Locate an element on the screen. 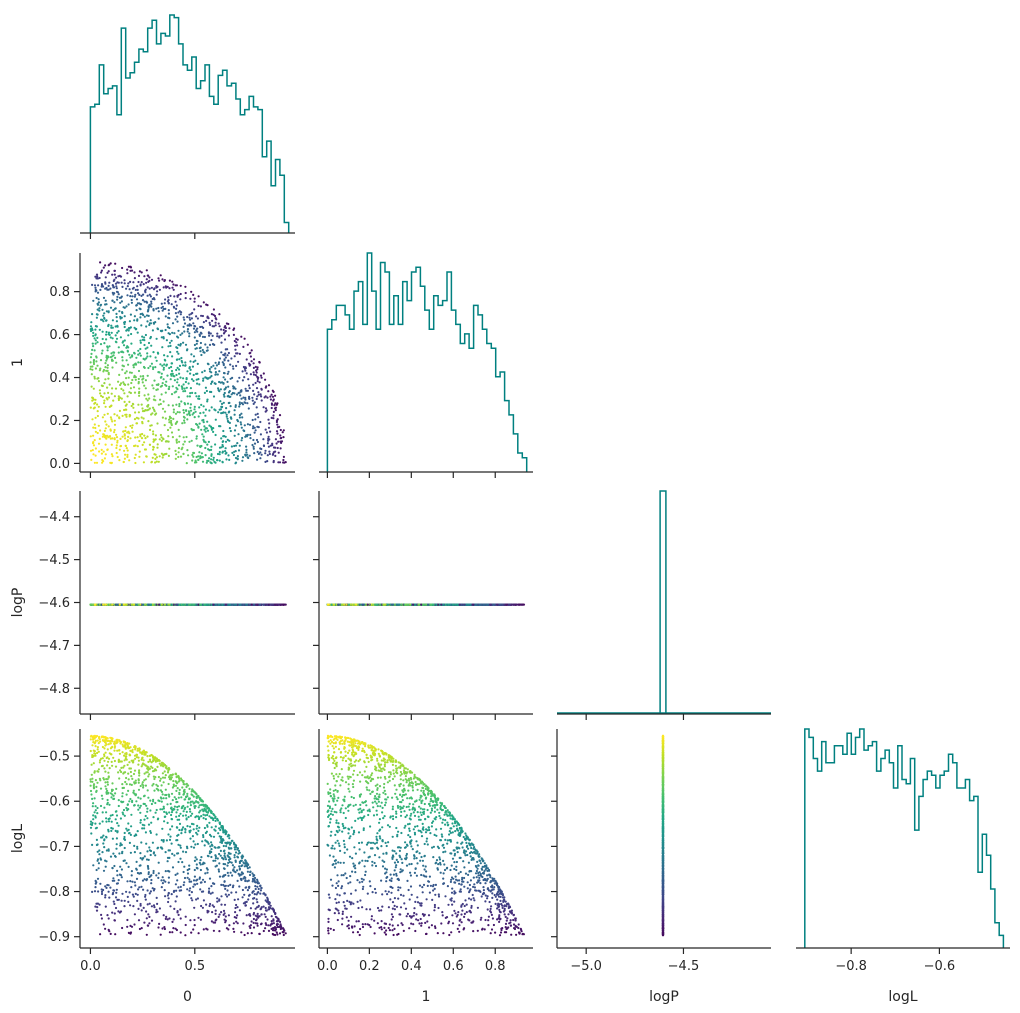  y-tick-label: −4.4 is located at coordinates (54, 517).